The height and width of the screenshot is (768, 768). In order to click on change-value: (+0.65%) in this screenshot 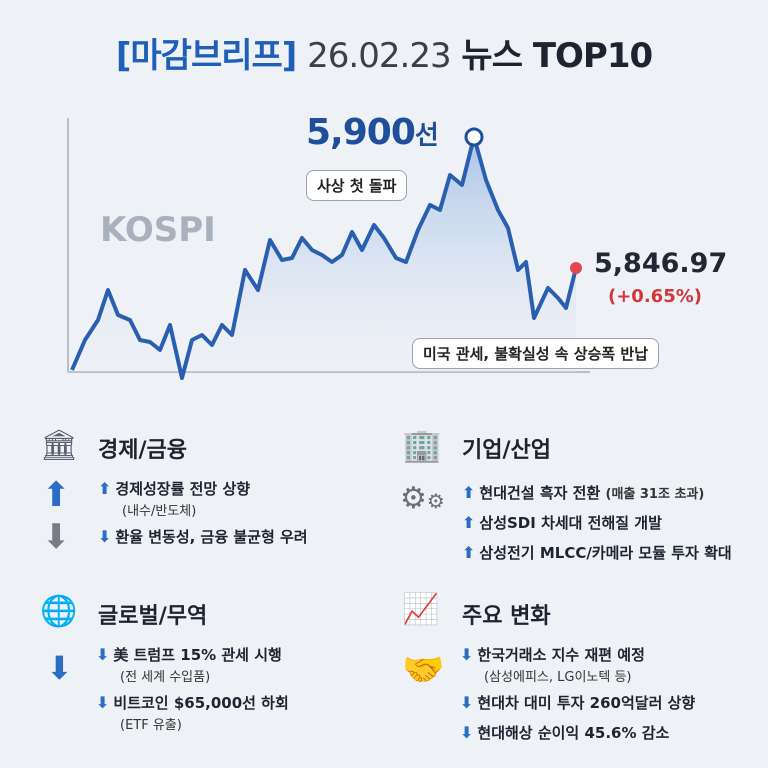, I will do `click(655, 296)`.